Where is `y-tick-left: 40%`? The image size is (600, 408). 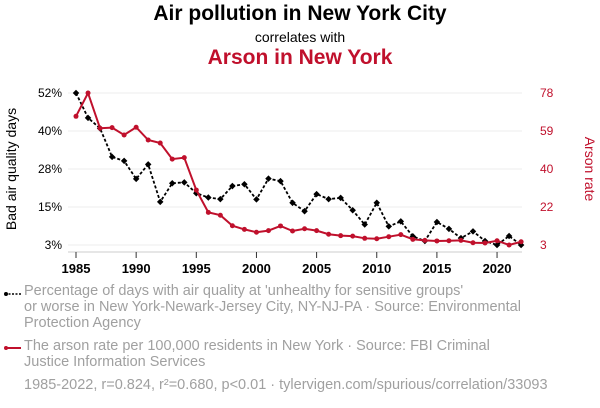
y-tick-left: 40% is located at coordinates (50, 131).